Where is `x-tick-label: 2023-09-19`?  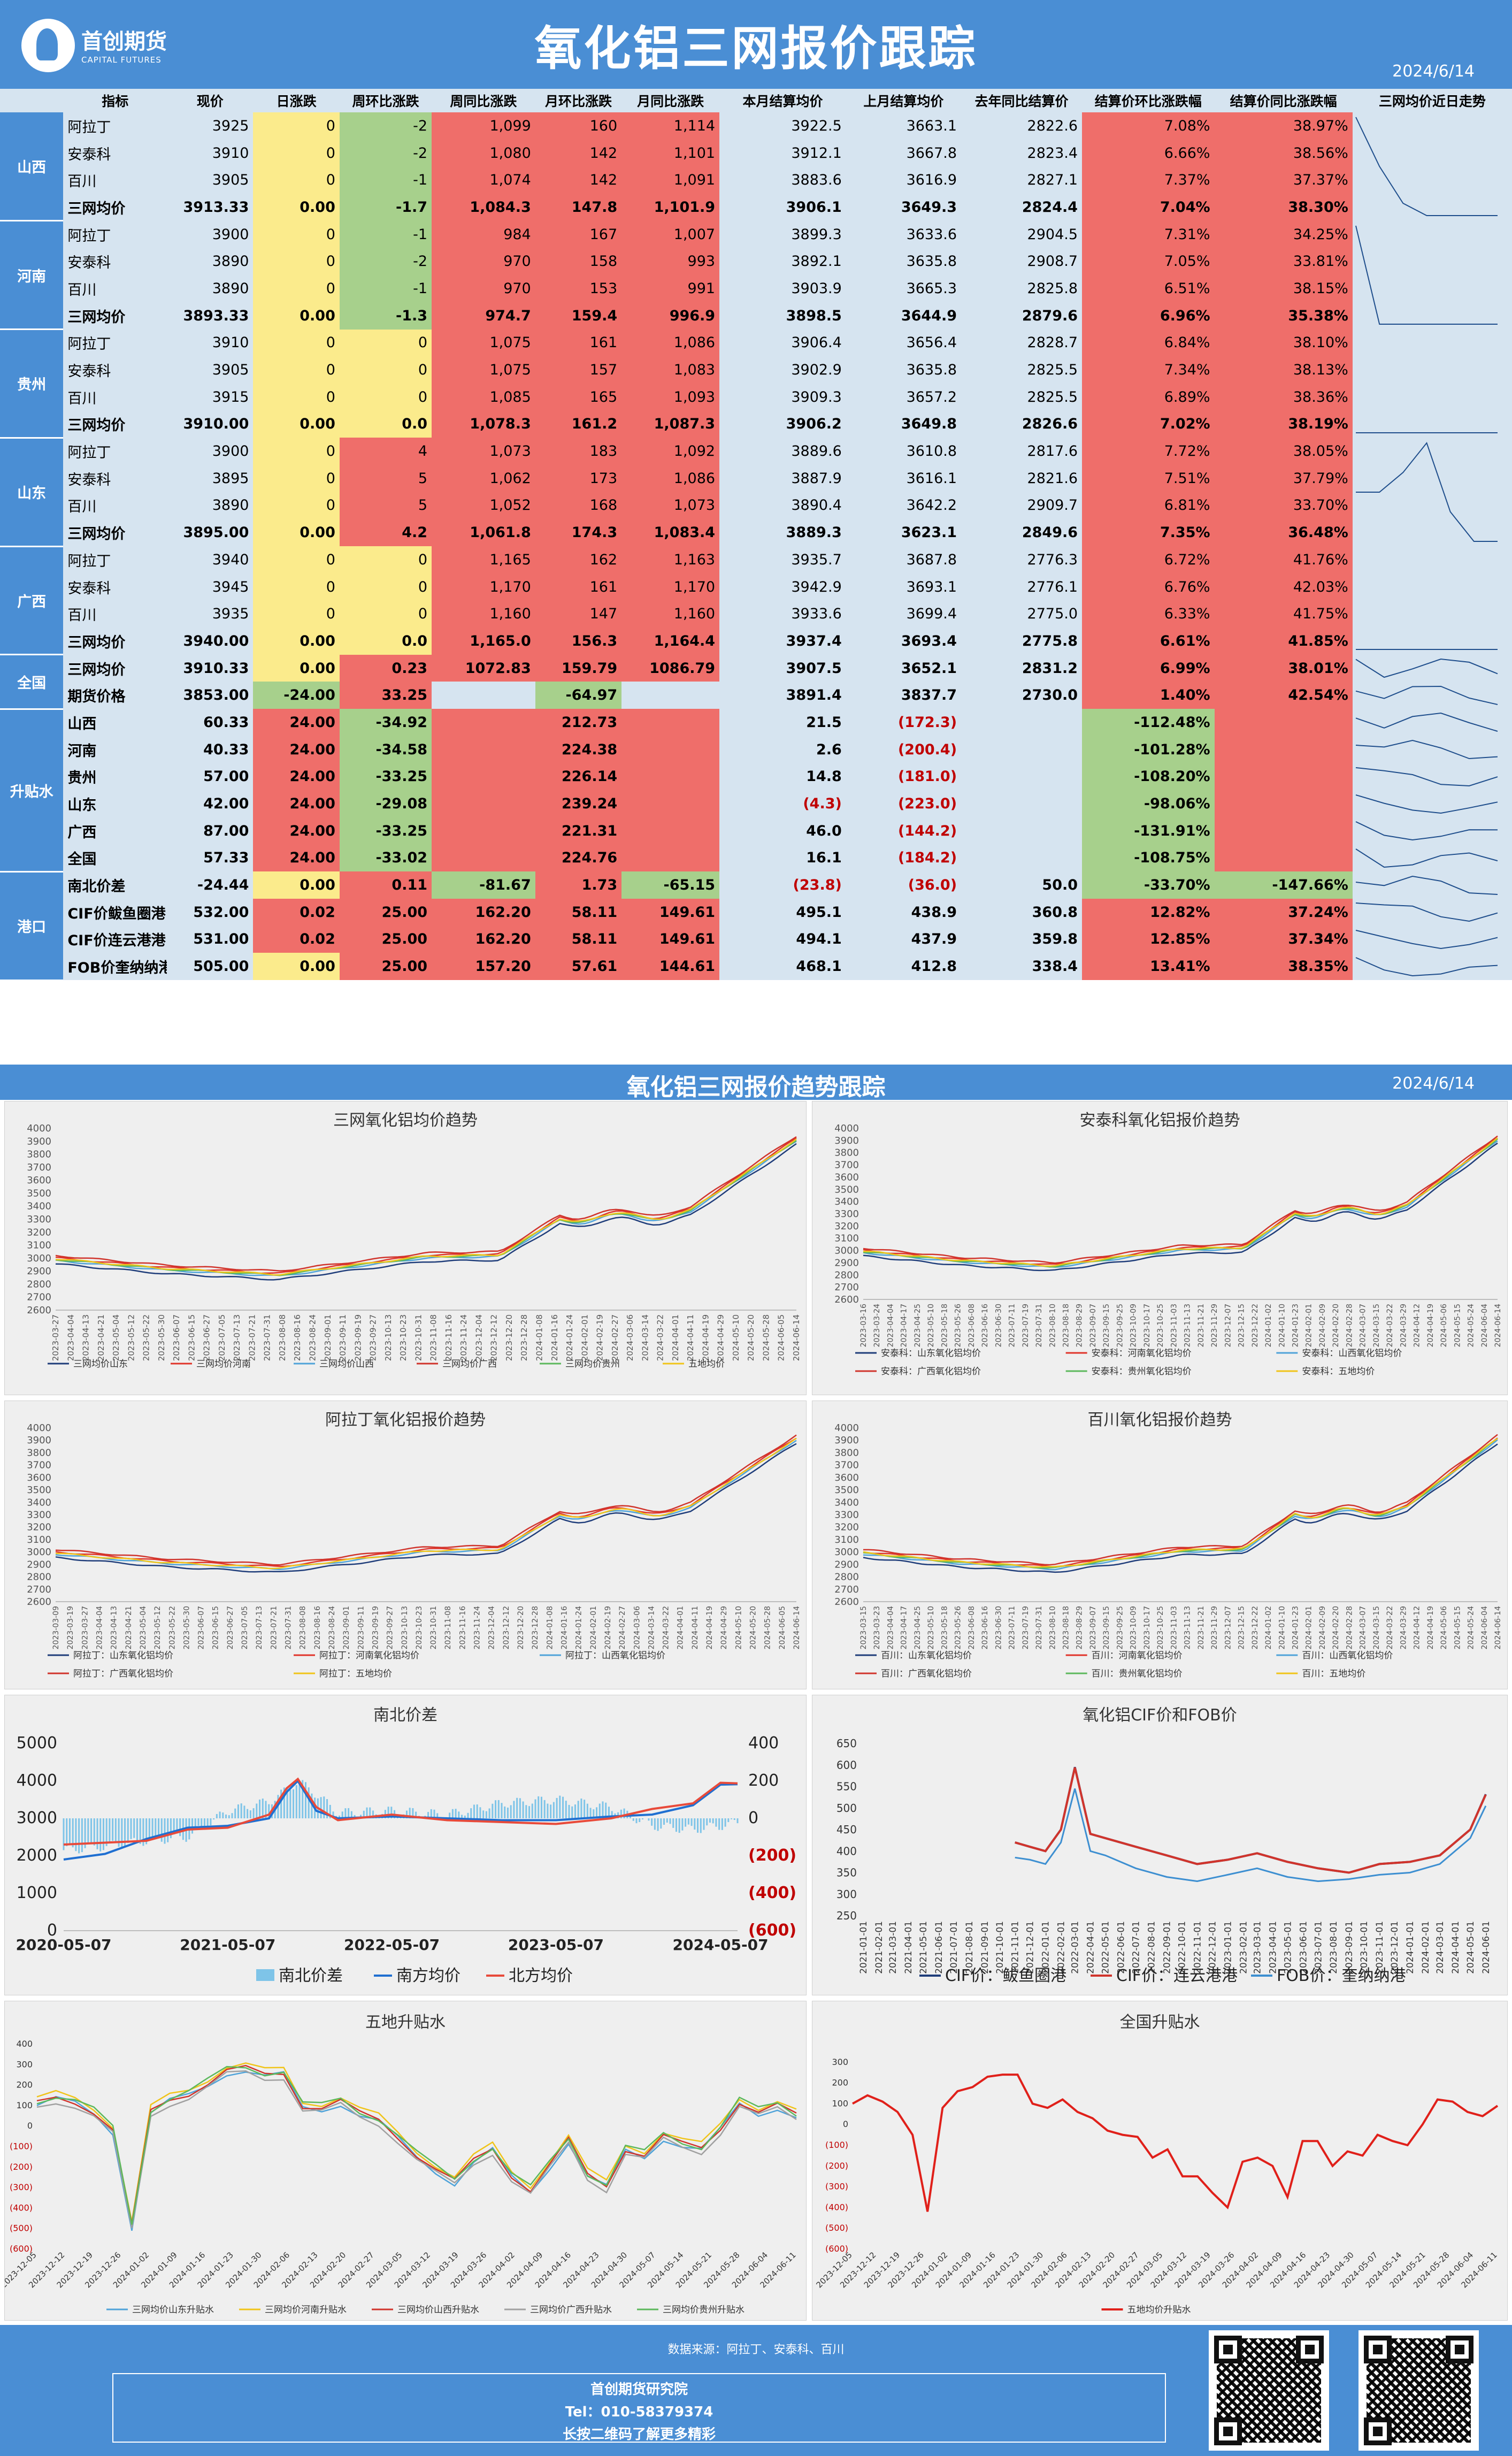
x-tick-label: 2023-09-19 is located at coordinates (375, 1627).